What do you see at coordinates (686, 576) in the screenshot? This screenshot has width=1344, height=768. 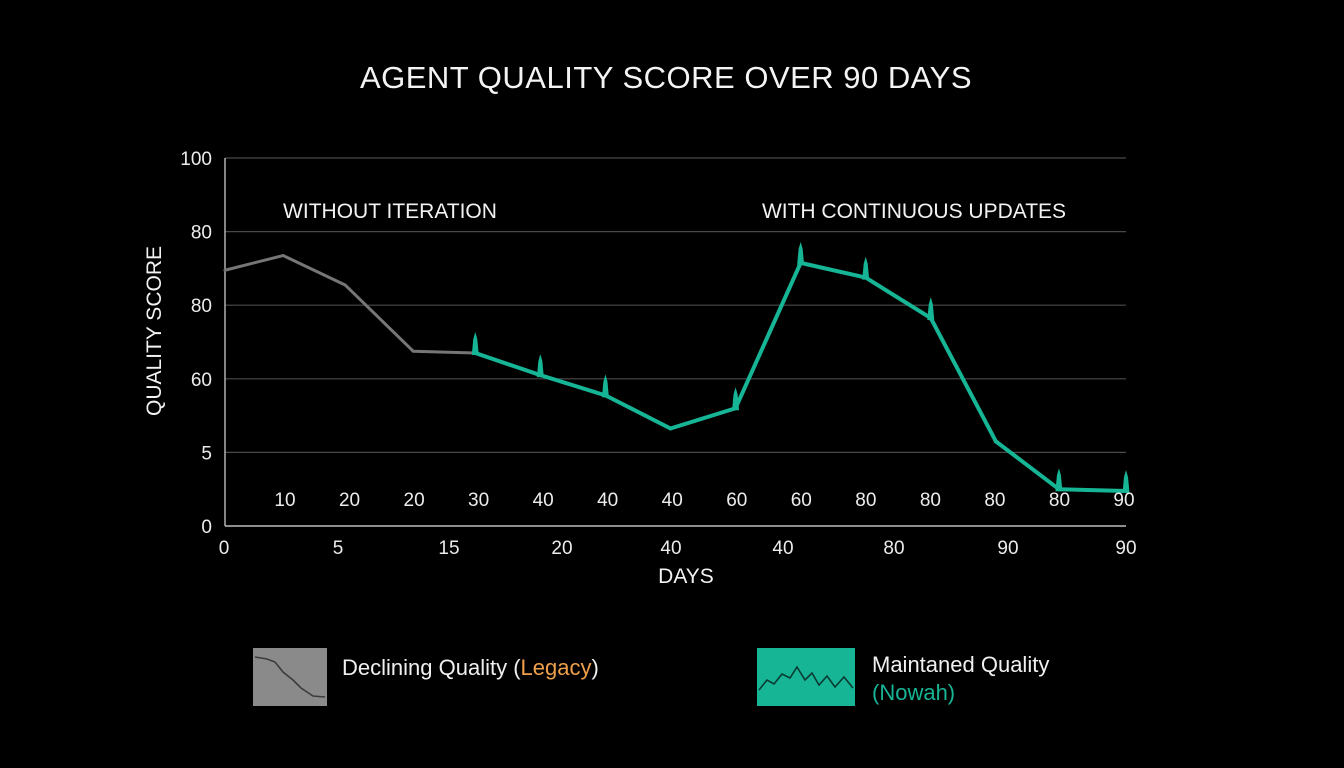 I see `x-axis-title: DAYS` at bounding box center [686, 576].